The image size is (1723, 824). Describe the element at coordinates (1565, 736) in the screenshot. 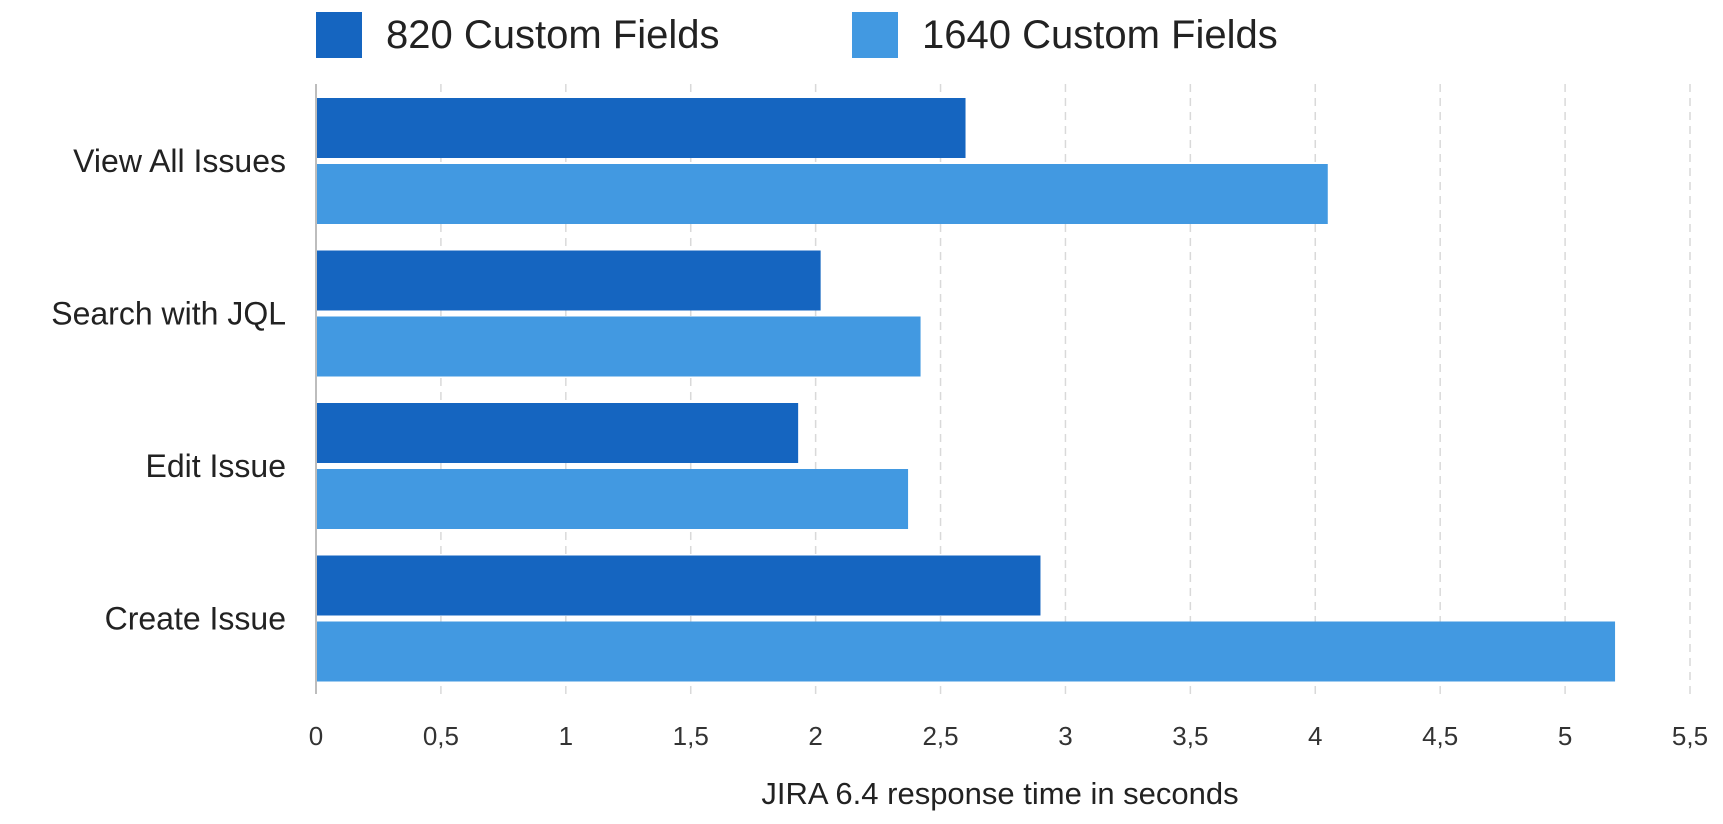

I see `x-tick-label: 5` at that location.